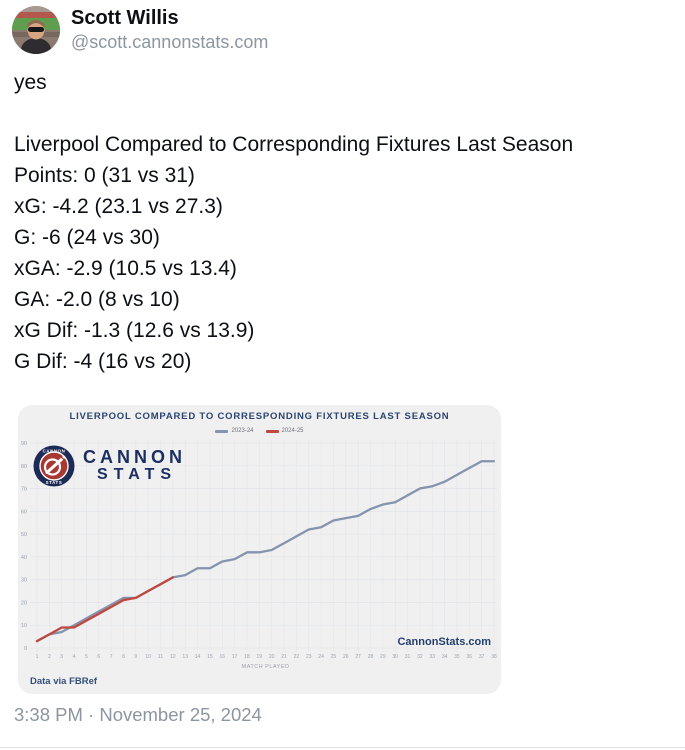  I want to click on svg-text: 36, so click(470, 657).